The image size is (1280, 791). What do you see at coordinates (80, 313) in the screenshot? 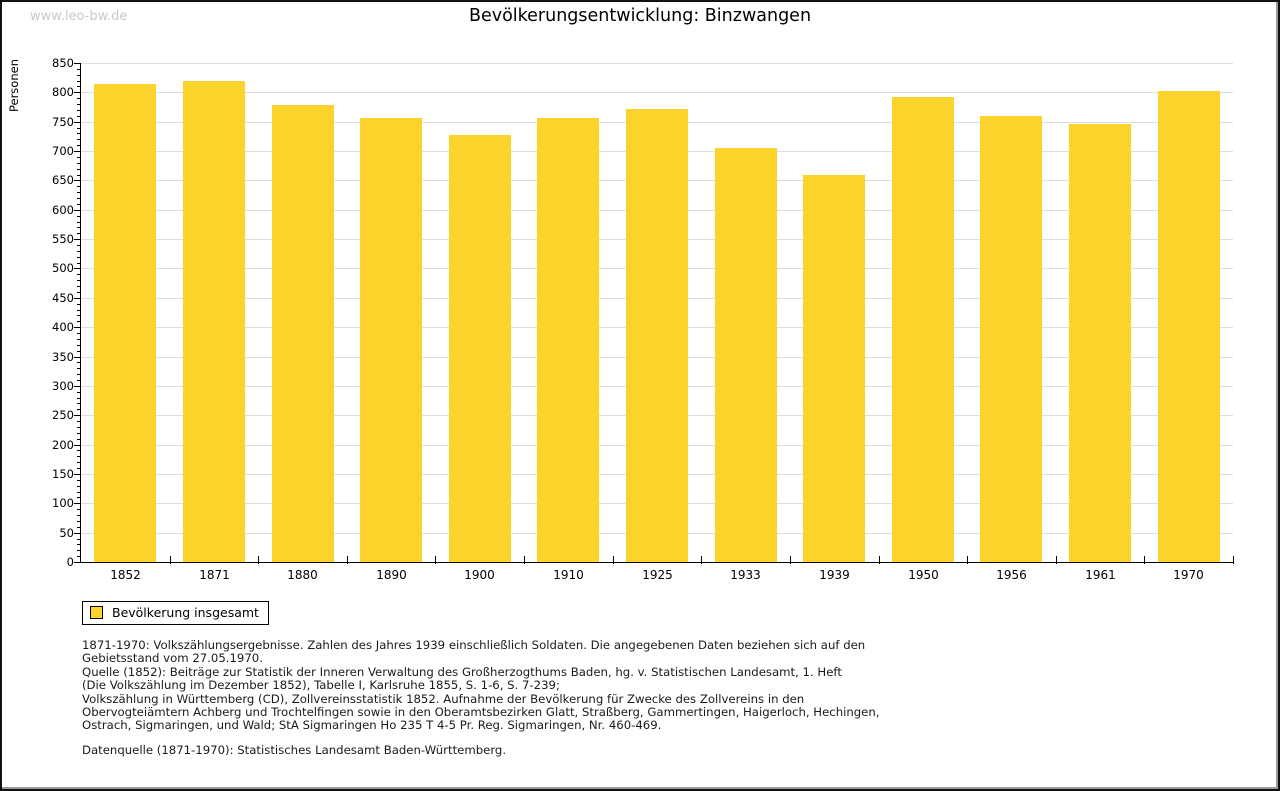
I see `y-axis-line` at bounding box center [80, 313].